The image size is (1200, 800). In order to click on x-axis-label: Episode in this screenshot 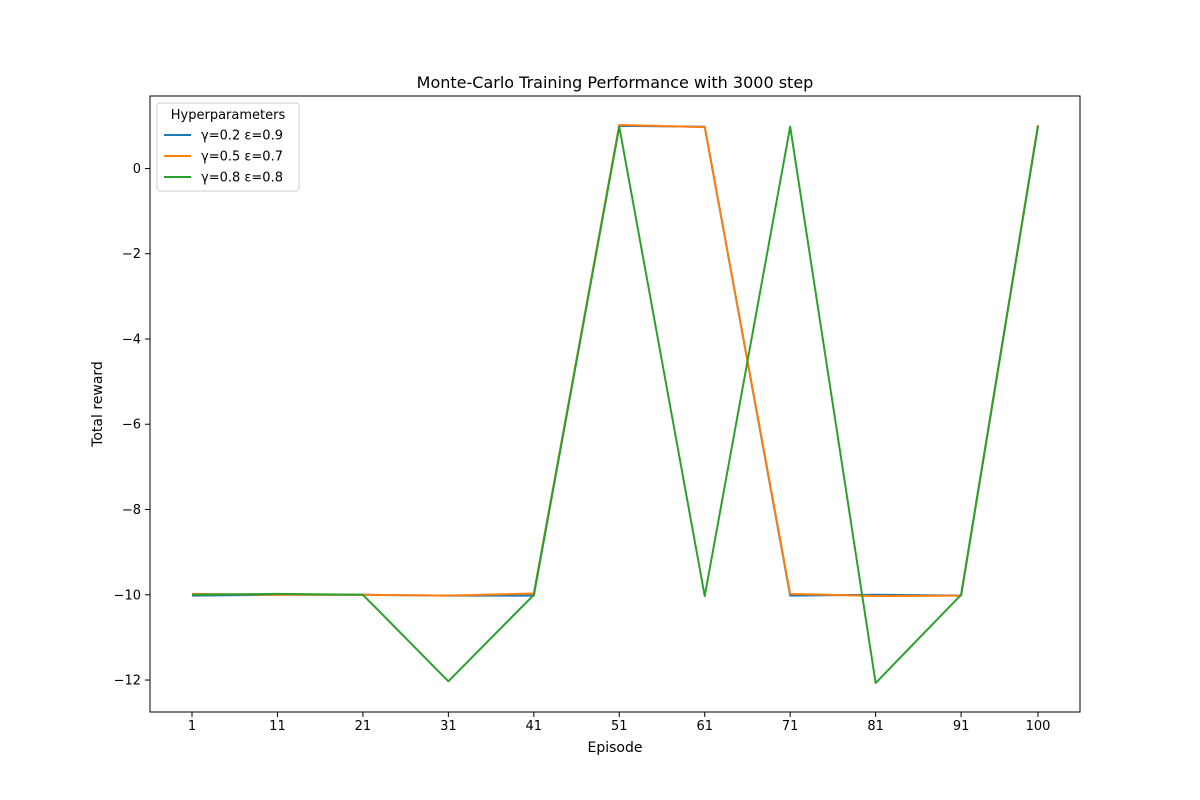, I will do `click(615, 748)`.